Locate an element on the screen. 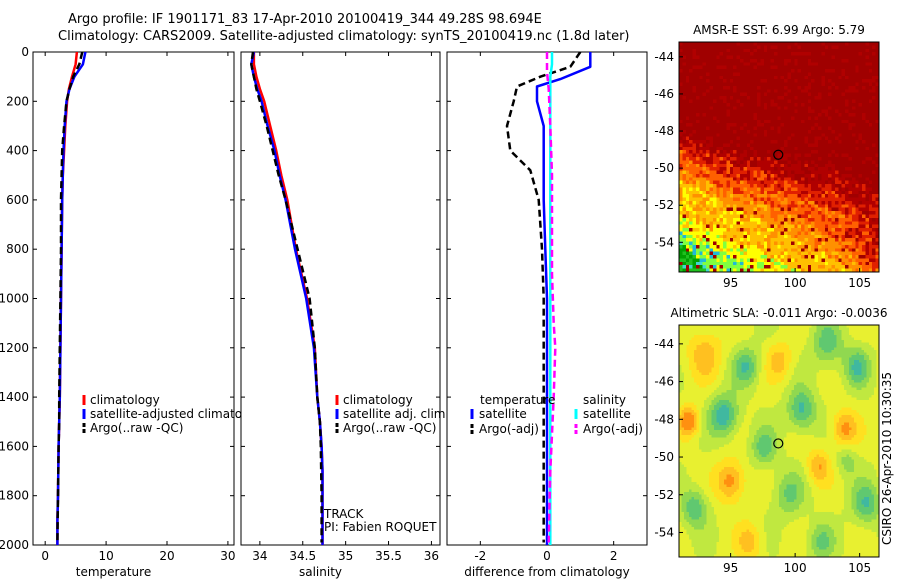 The height and width of the screenshot is (580, 900). depth-tick-label: 1800 is located at coordinates (14, 496).